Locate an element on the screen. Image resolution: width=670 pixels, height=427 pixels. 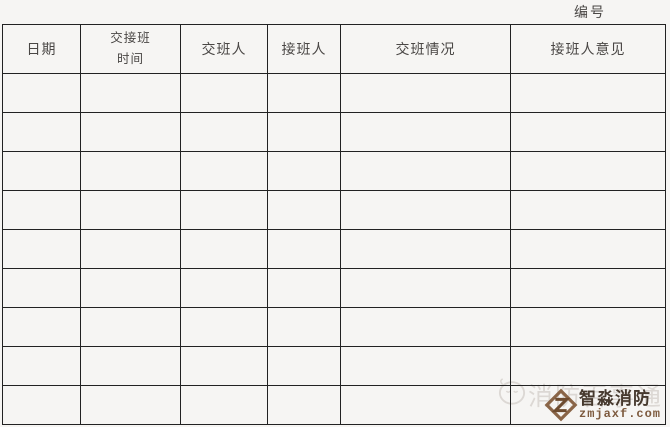
table-header-row: 日期 交接班 时间 交班人 接班人 交班情况 接班人意见 is located at coordinates (334, 49).